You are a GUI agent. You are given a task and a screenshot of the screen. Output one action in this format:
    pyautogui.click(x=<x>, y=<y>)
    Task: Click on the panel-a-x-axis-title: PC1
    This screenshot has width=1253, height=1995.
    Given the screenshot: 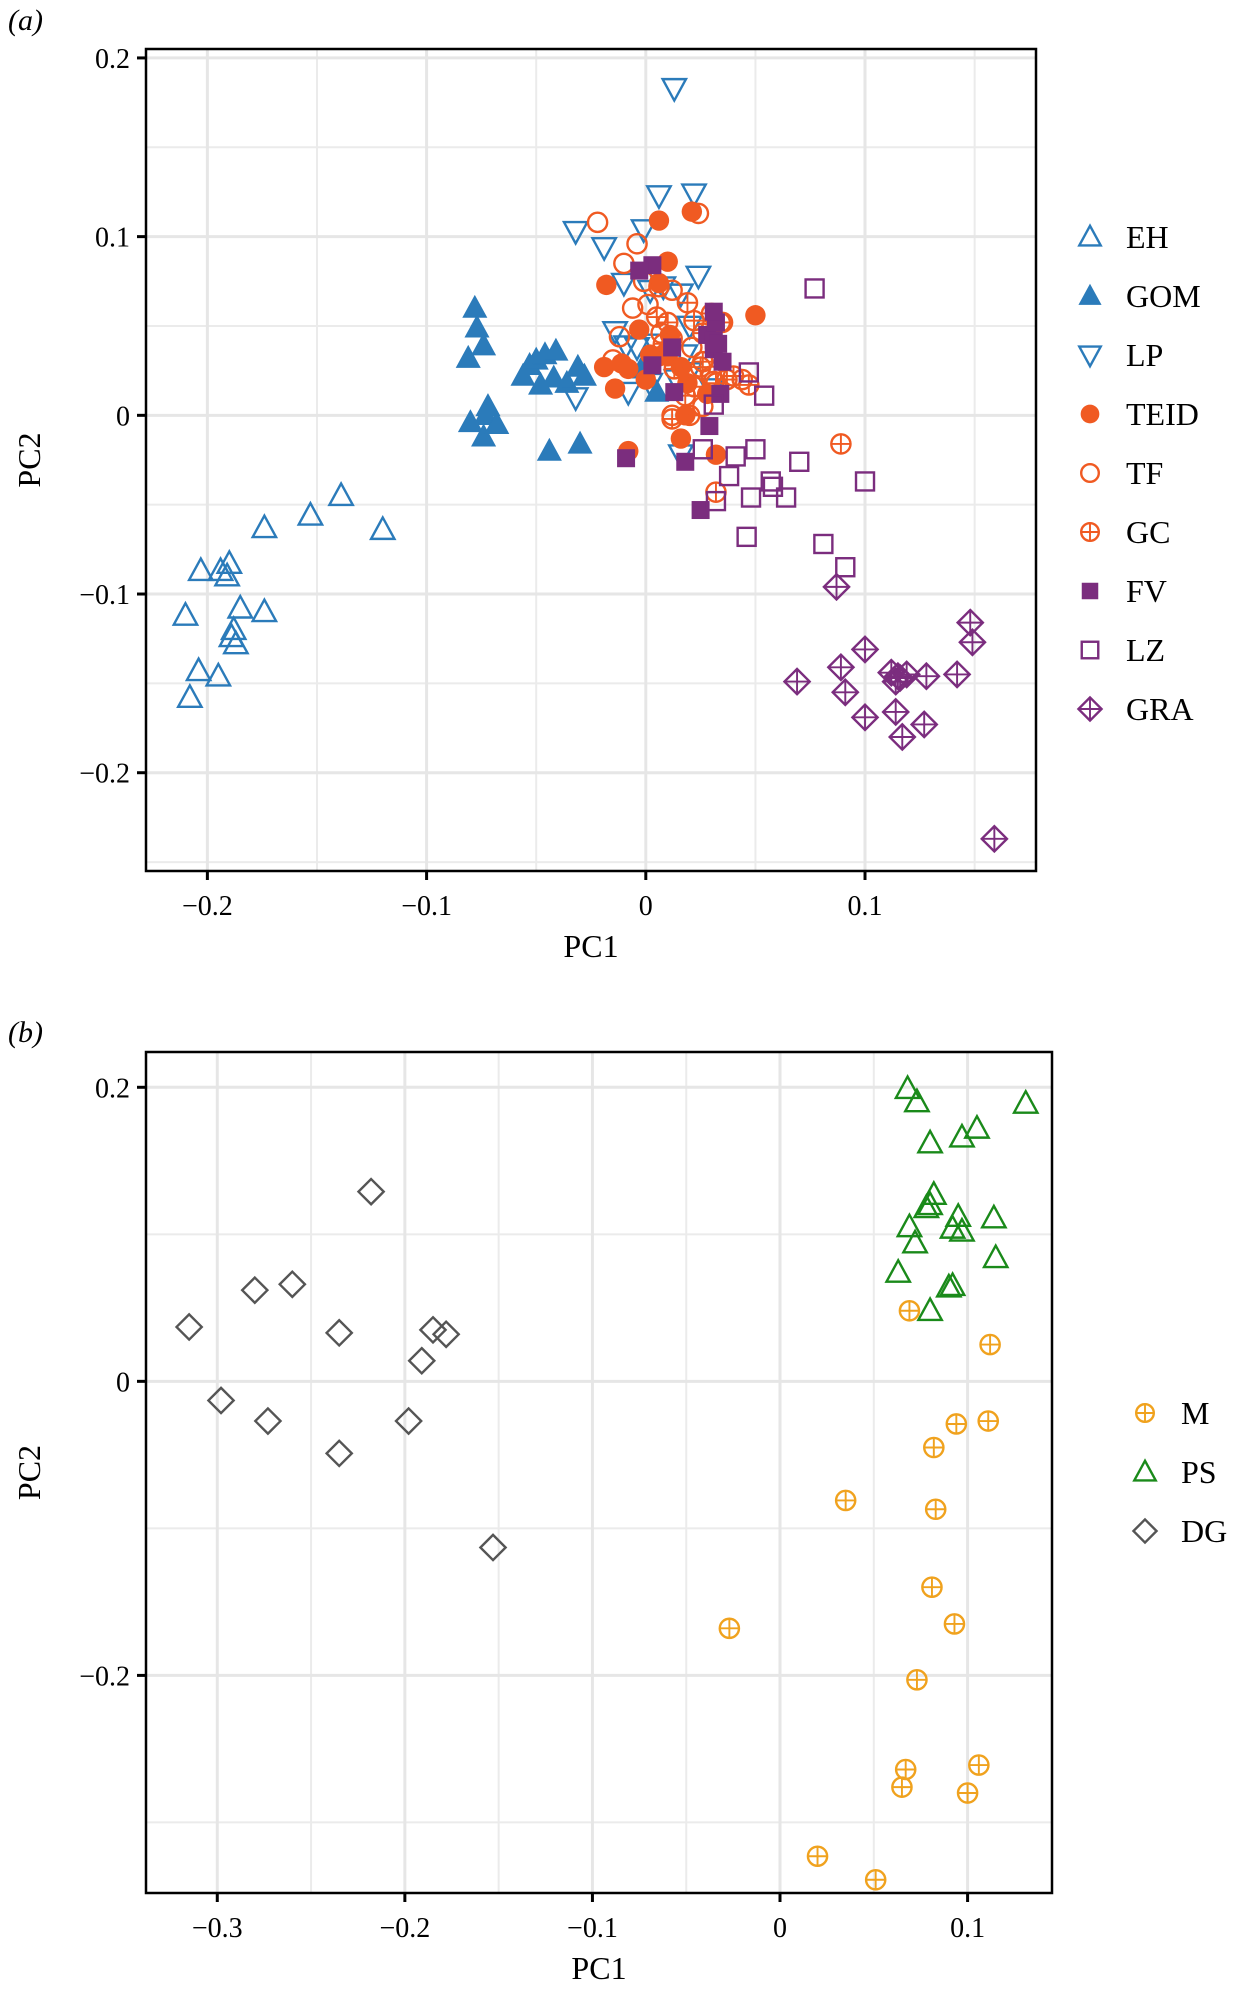 What is the action you would take?
    pyautogui.click(x=590, y=946)
    